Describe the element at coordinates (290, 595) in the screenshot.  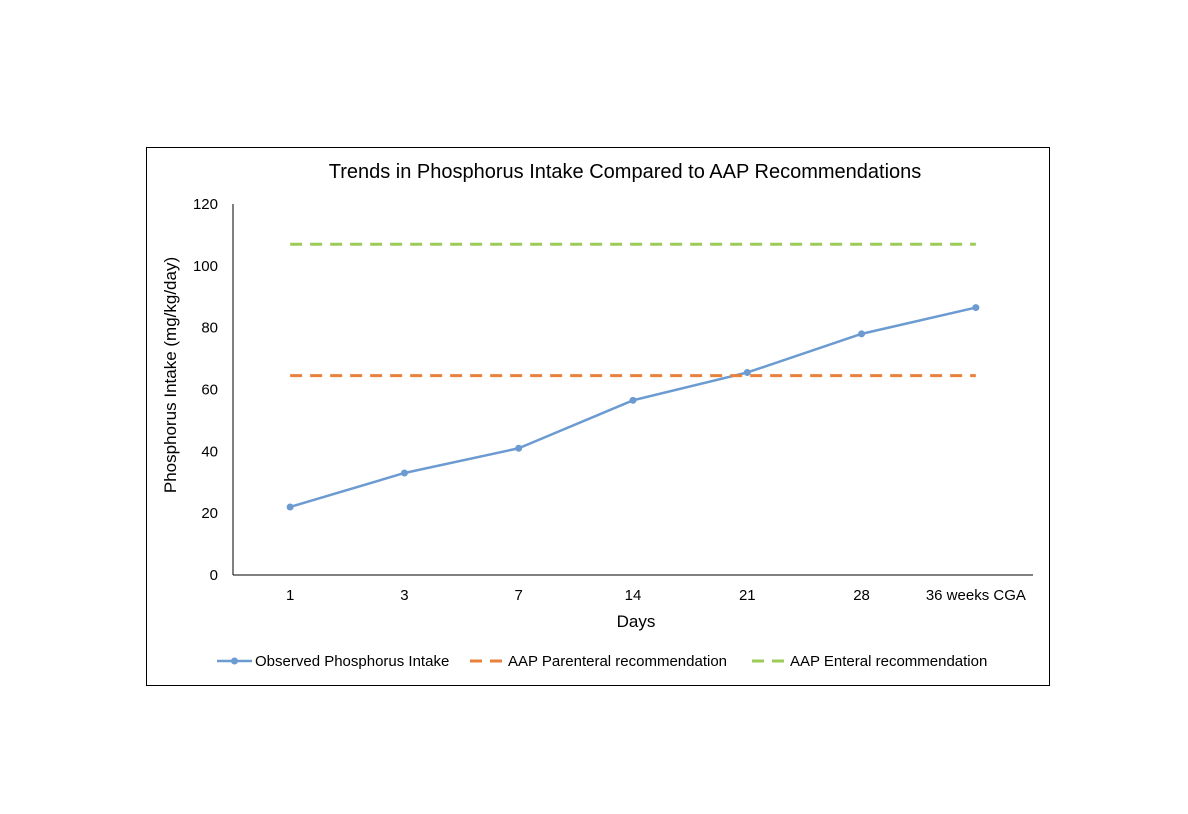
I see `x-tick-label: 1` at that location.